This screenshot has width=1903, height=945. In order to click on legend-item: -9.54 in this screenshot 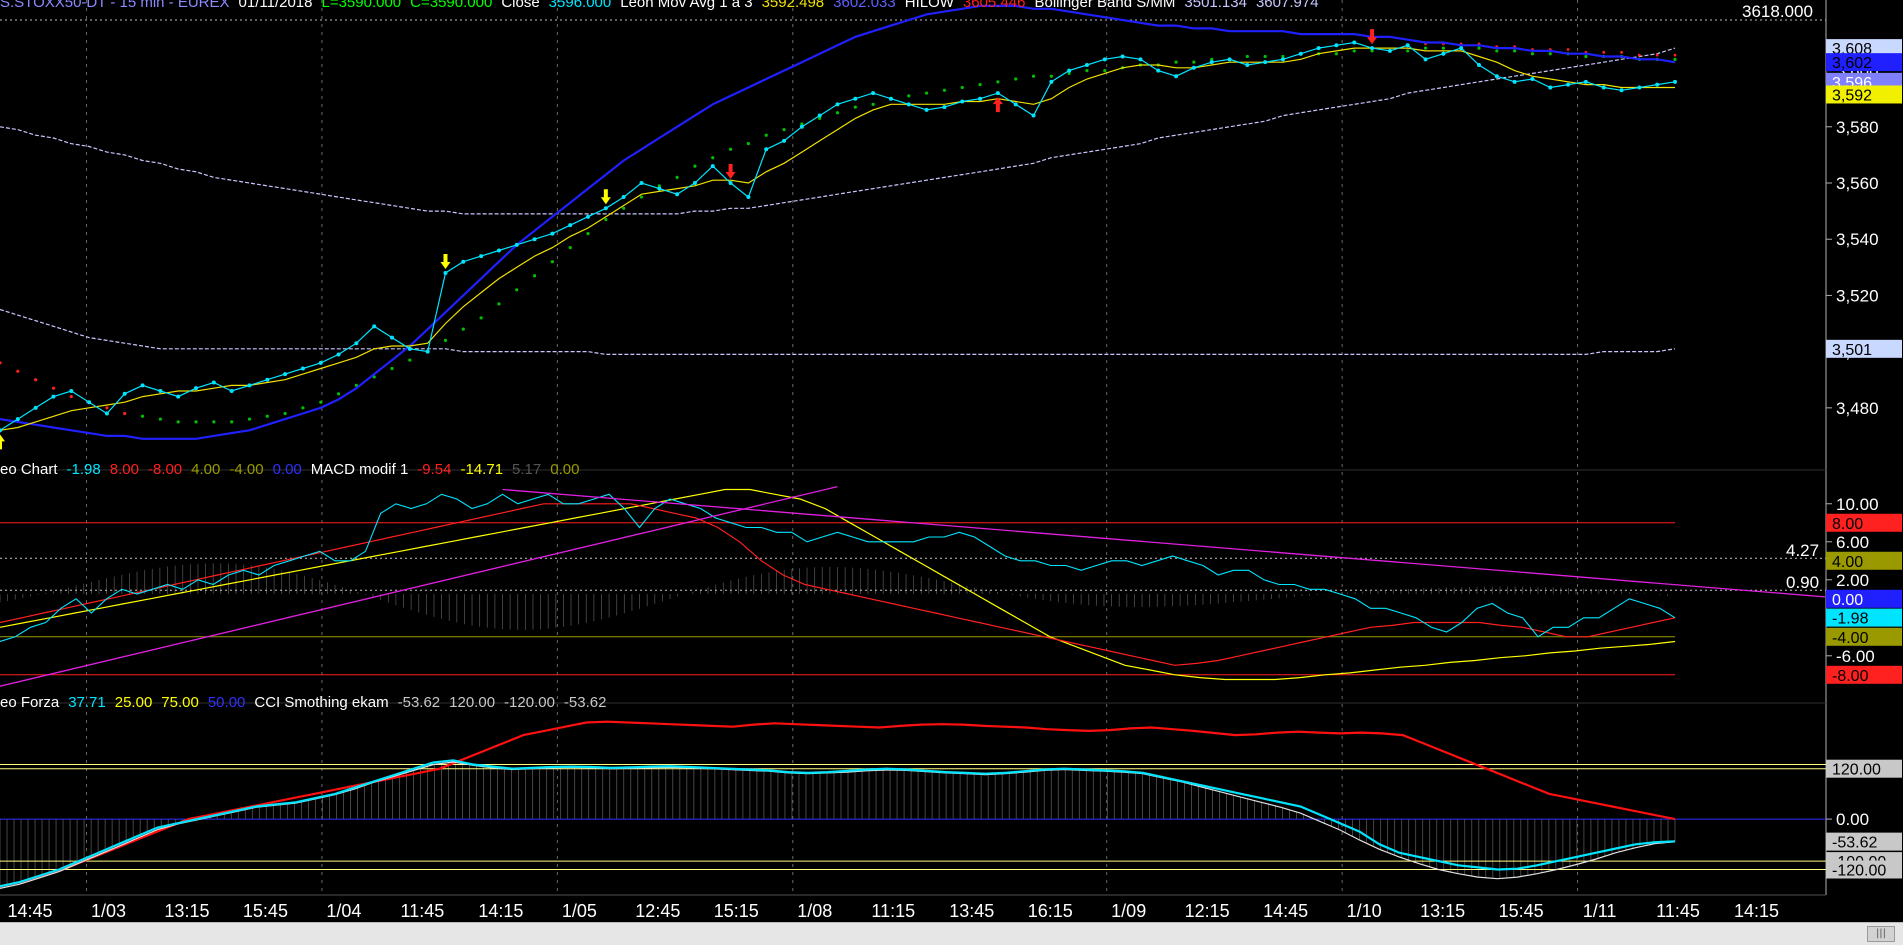, I will do `click(434, 469)`.